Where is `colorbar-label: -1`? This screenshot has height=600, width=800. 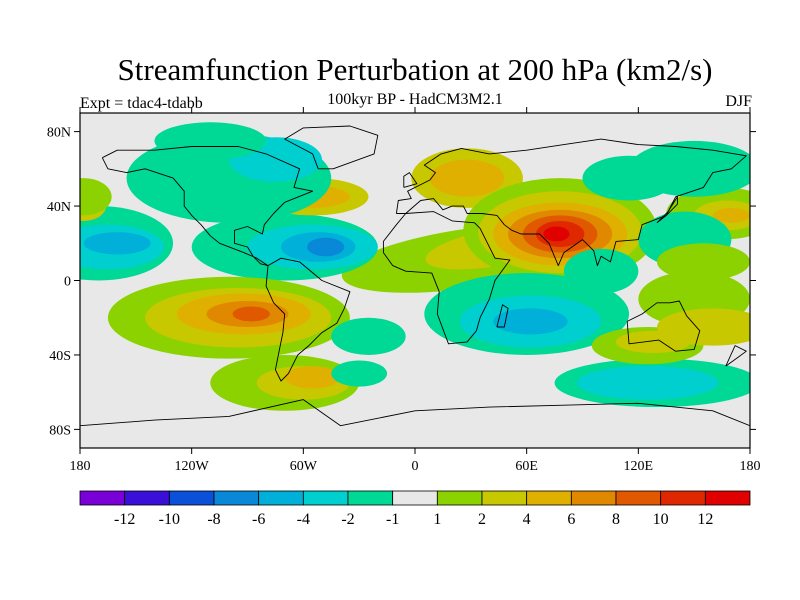
colorbar-label: -1 is located at coordinates (392, 519).